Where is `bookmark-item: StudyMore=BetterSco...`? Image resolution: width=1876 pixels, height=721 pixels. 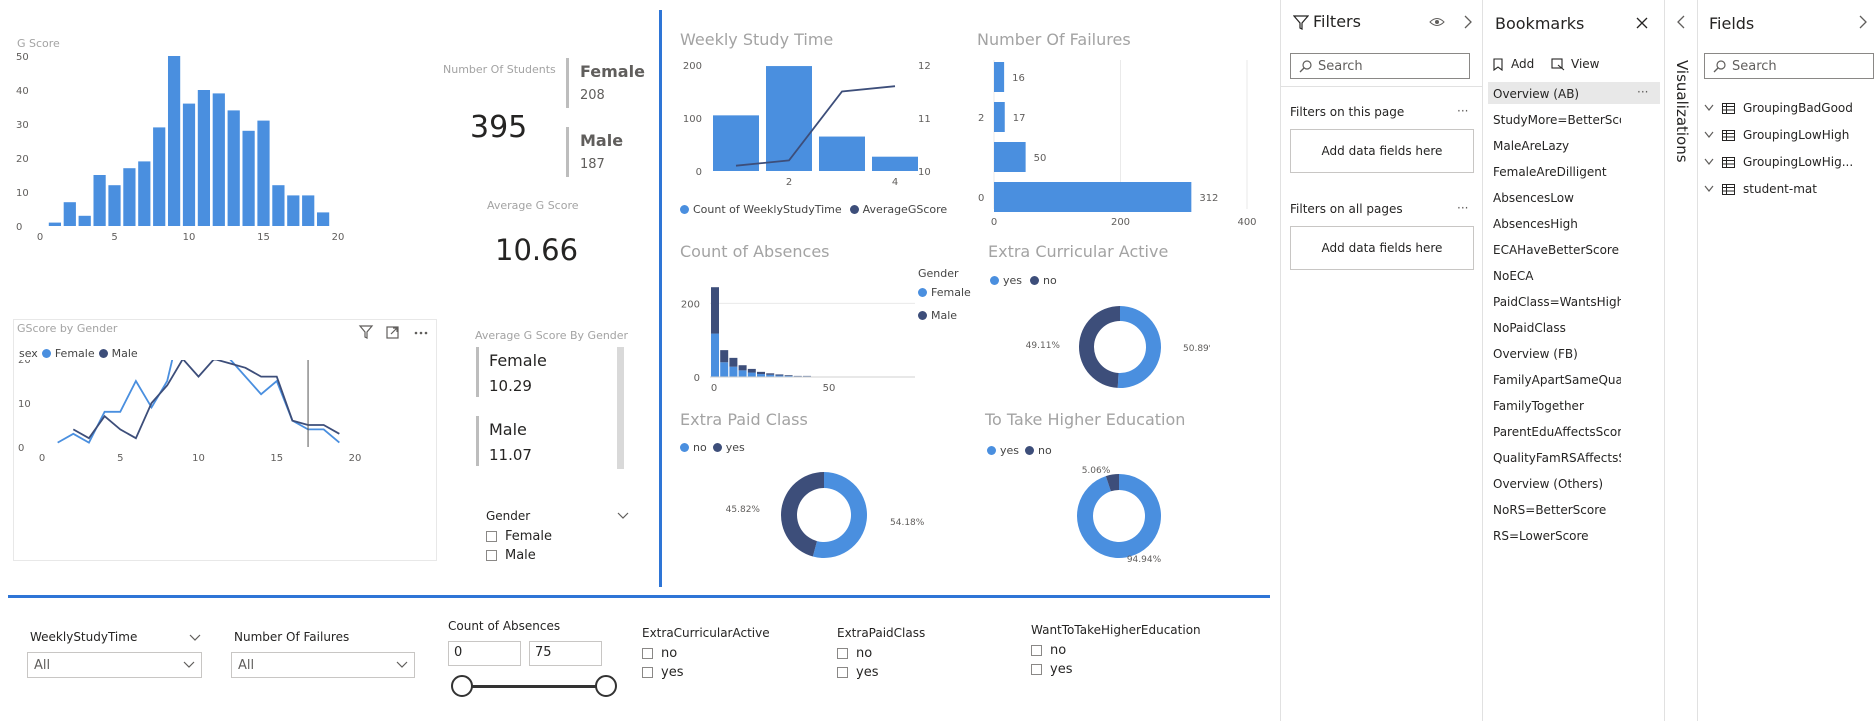 bookmark-item: StudyMore=BetterSco... is located at coordinates (1557, 120).